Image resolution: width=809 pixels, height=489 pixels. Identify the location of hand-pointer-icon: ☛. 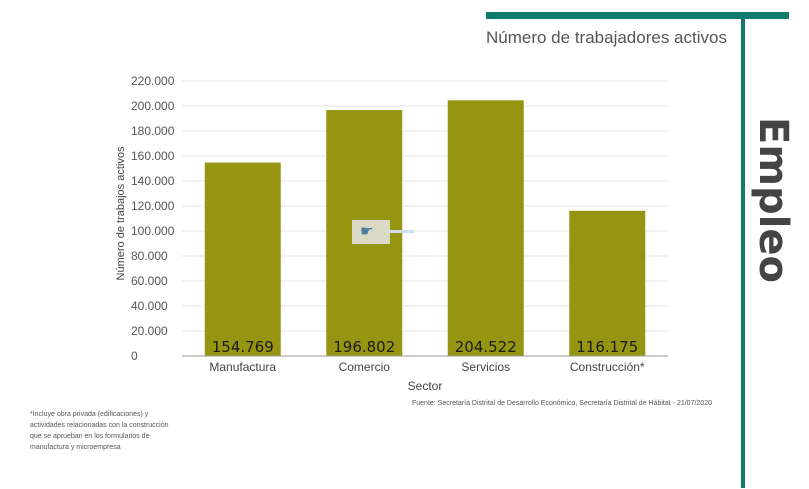
(367, 231).